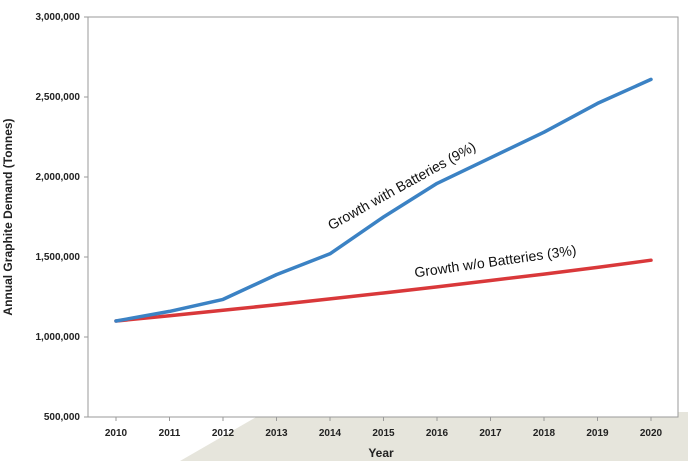  I want to click on x-tick-label: 2011, so click(170, 433).